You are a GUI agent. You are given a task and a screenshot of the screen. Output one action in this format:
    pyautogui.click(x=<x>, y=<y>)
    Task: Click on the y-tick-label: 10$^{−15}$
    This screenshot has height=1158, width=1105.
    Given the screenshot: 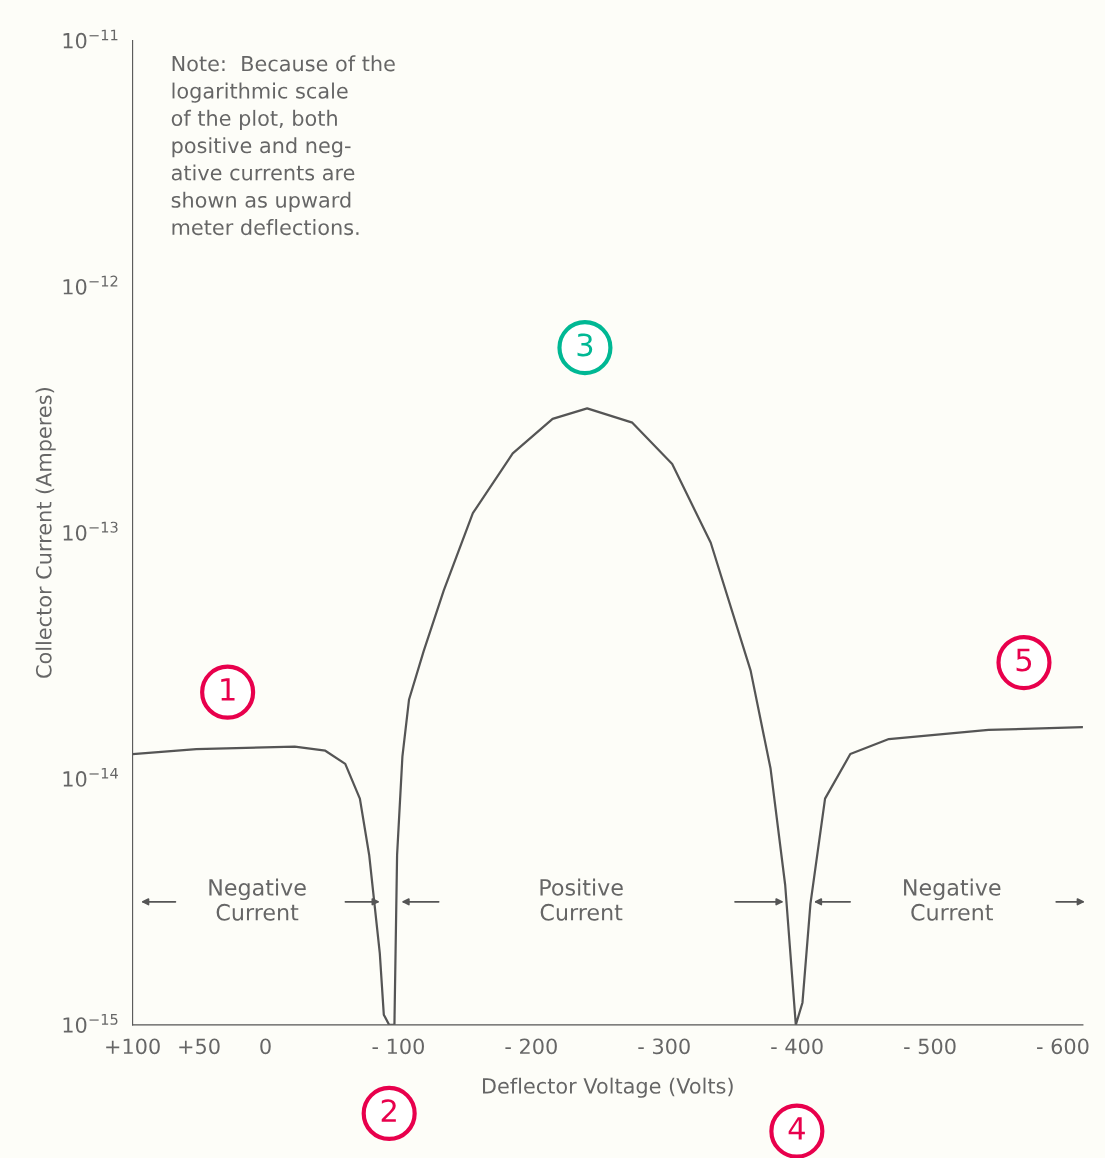 What is the action you would take?
    pyautogui.click(x=90, y=1023)
    